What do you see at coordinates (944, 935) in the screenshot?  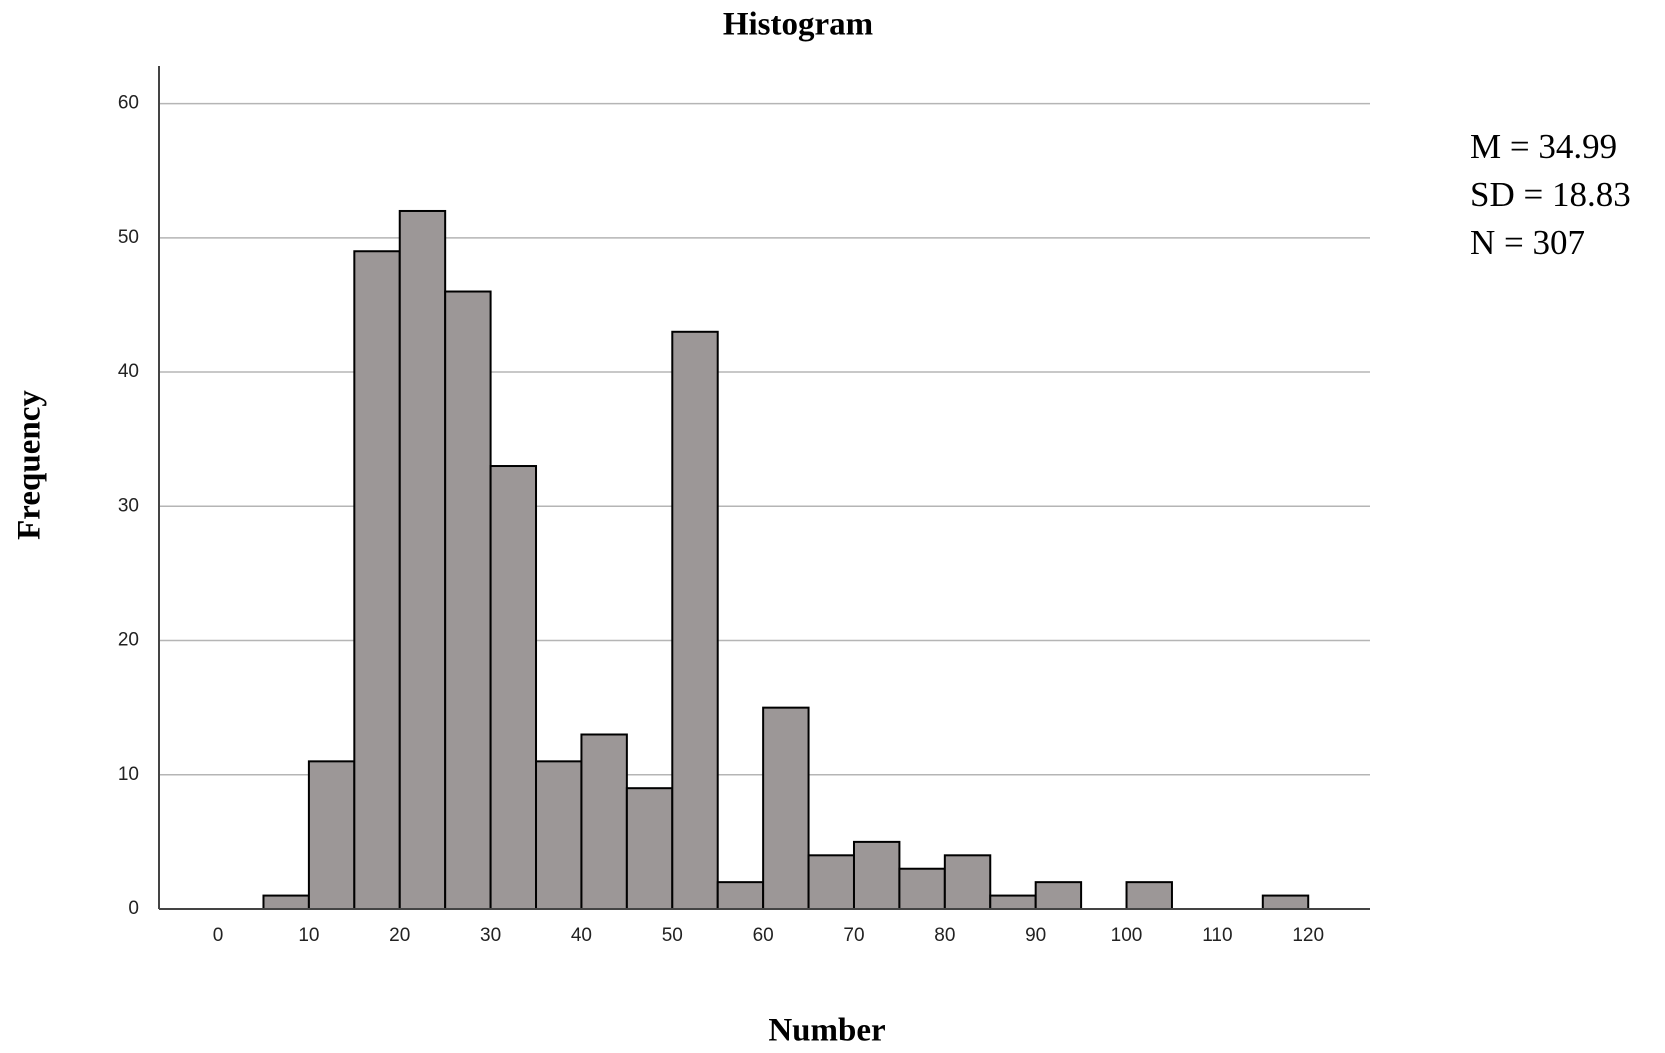 I see `x-tick-label: 80` at bounding box center [944, 935].